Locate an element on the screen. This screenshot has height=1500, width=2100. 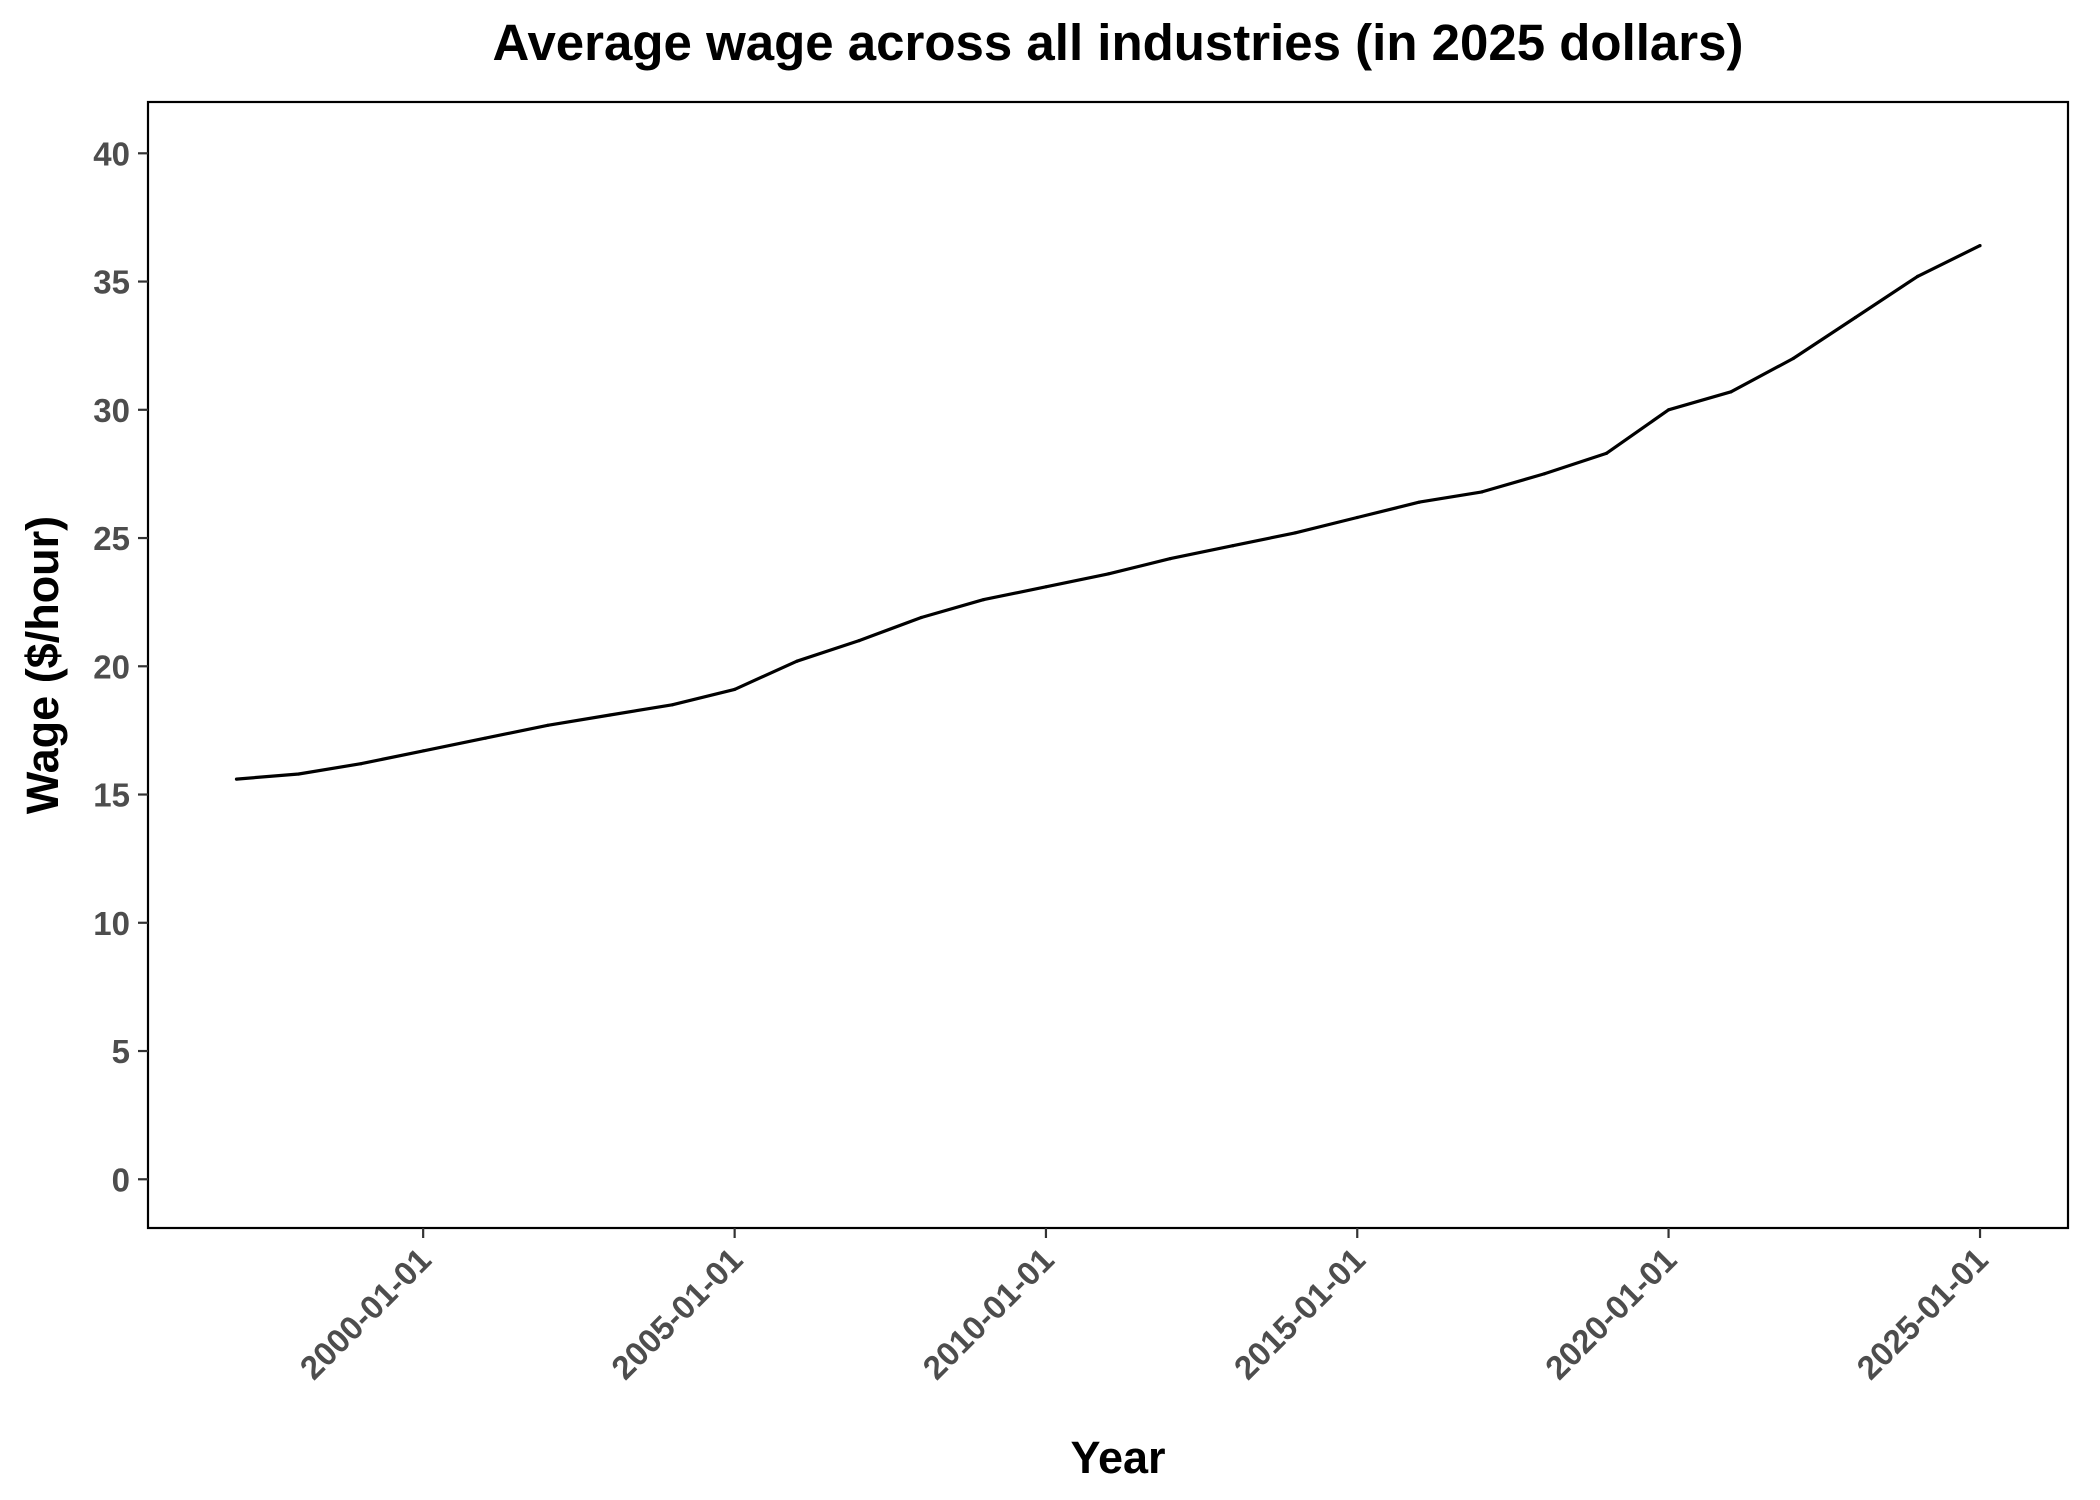
y-tick-label: 40 is located at coordinates (111, 153).